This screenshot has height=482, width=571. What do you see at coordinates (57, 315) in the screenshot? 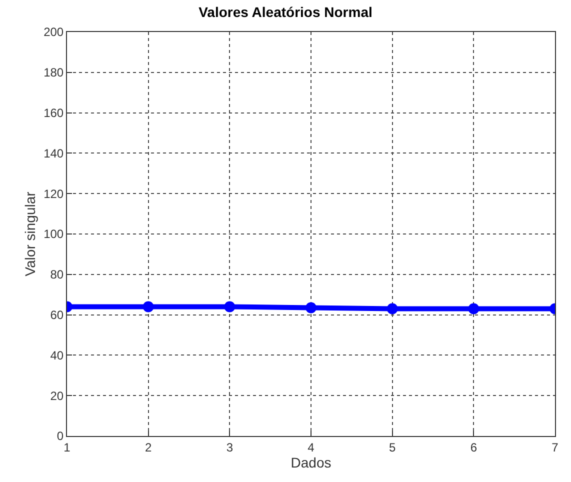
I see `y-tick-label: 60` at bounding box center [57, 315].